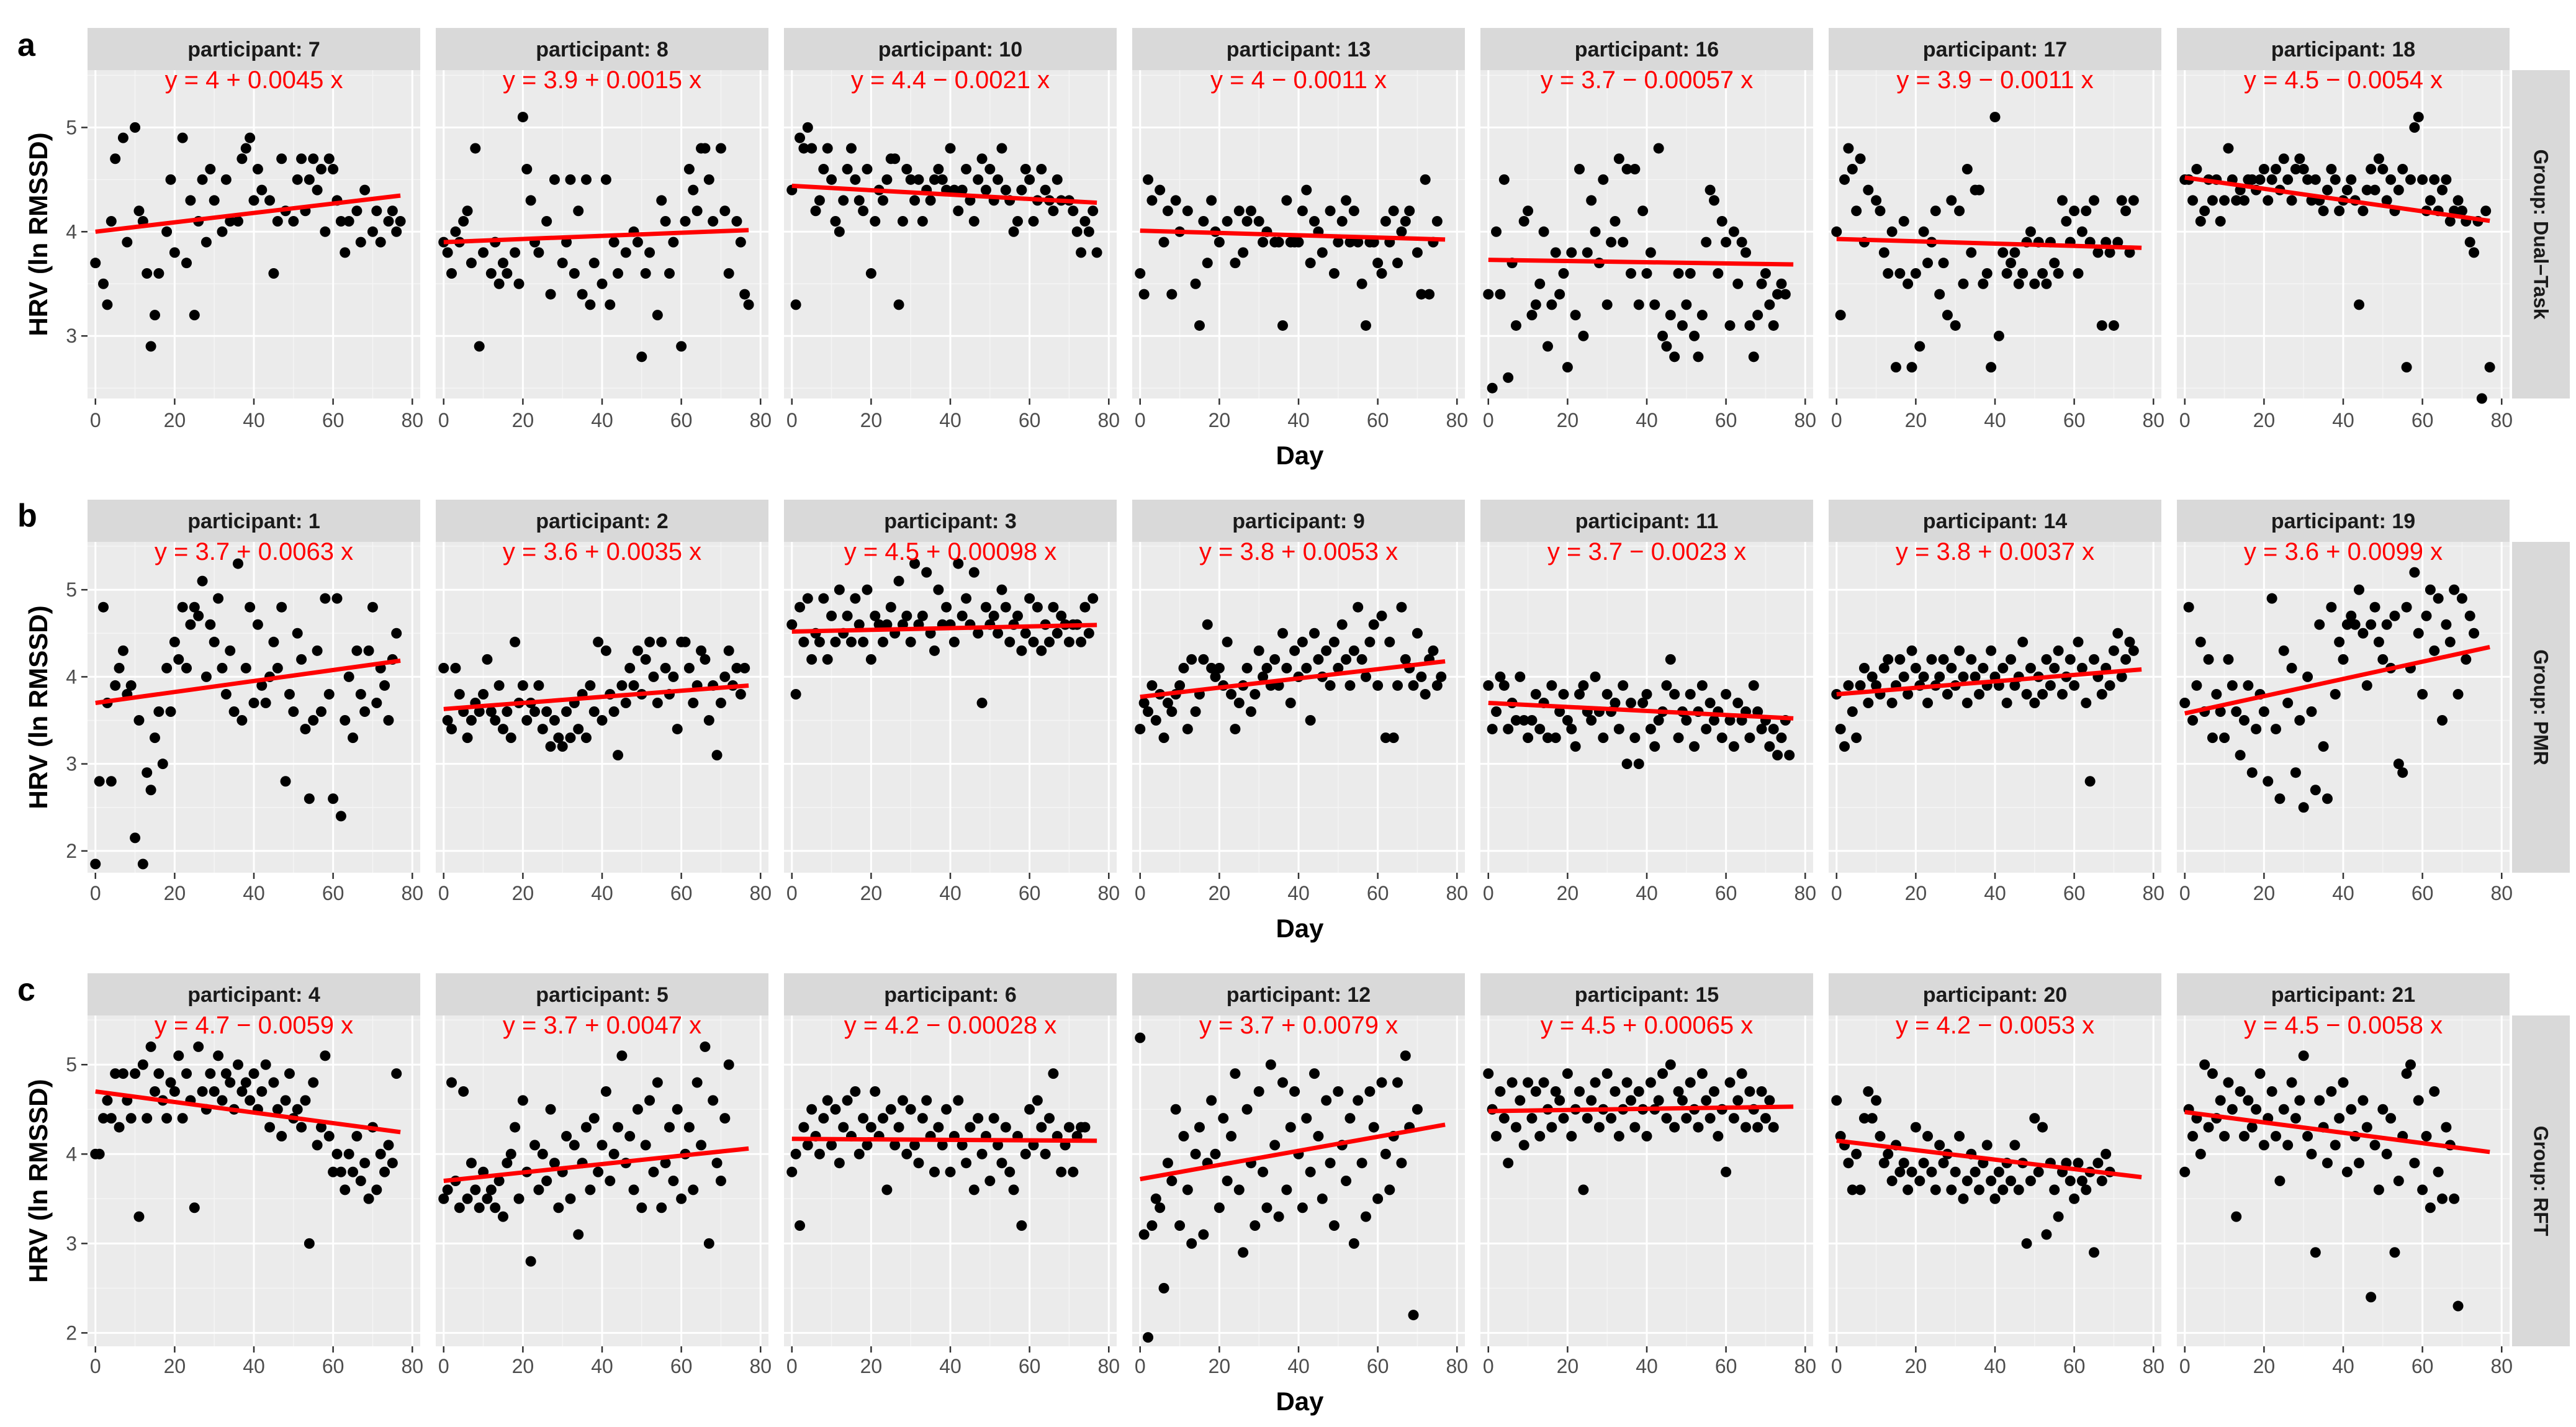  I want to click on participant-label: participant: 6, so click(950, 995).